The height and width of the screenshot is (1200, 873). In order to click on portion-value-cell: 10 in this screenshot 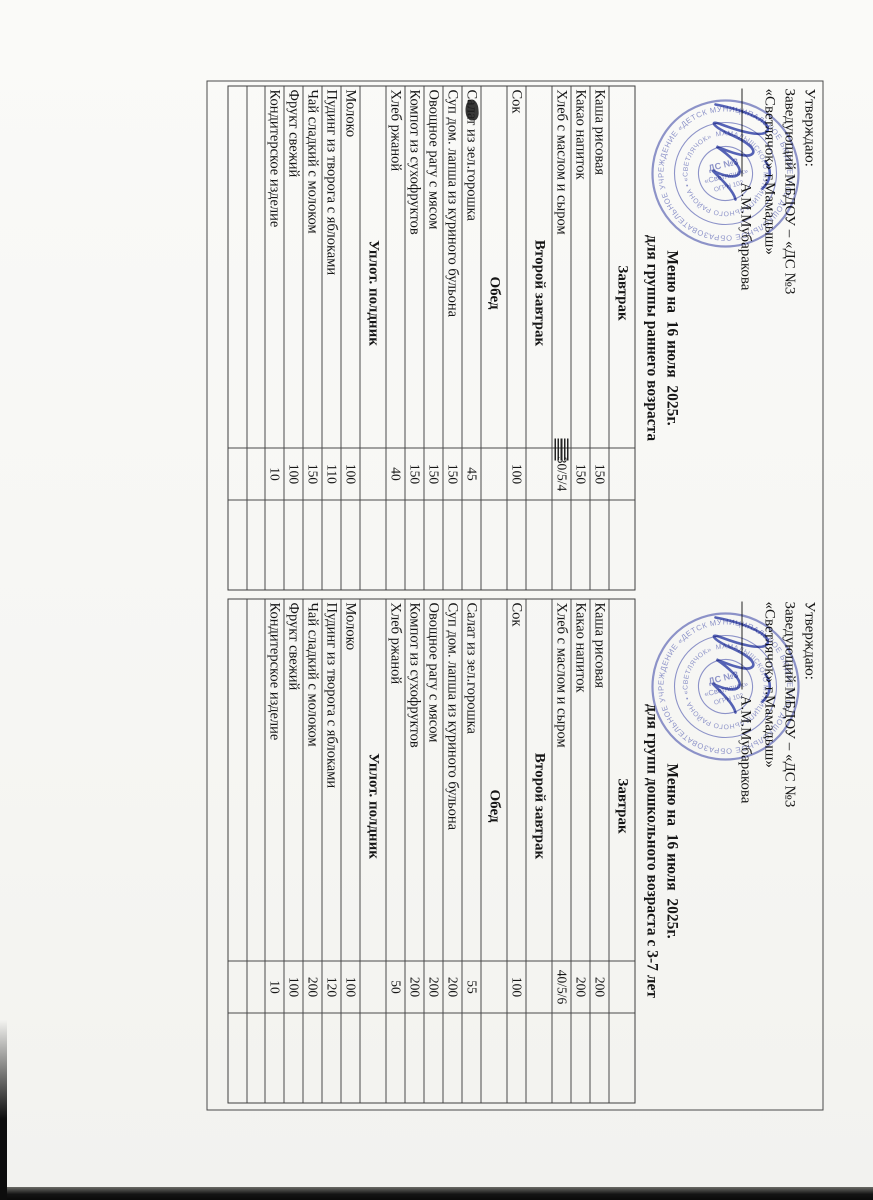, I will do `click(274, 987)`.